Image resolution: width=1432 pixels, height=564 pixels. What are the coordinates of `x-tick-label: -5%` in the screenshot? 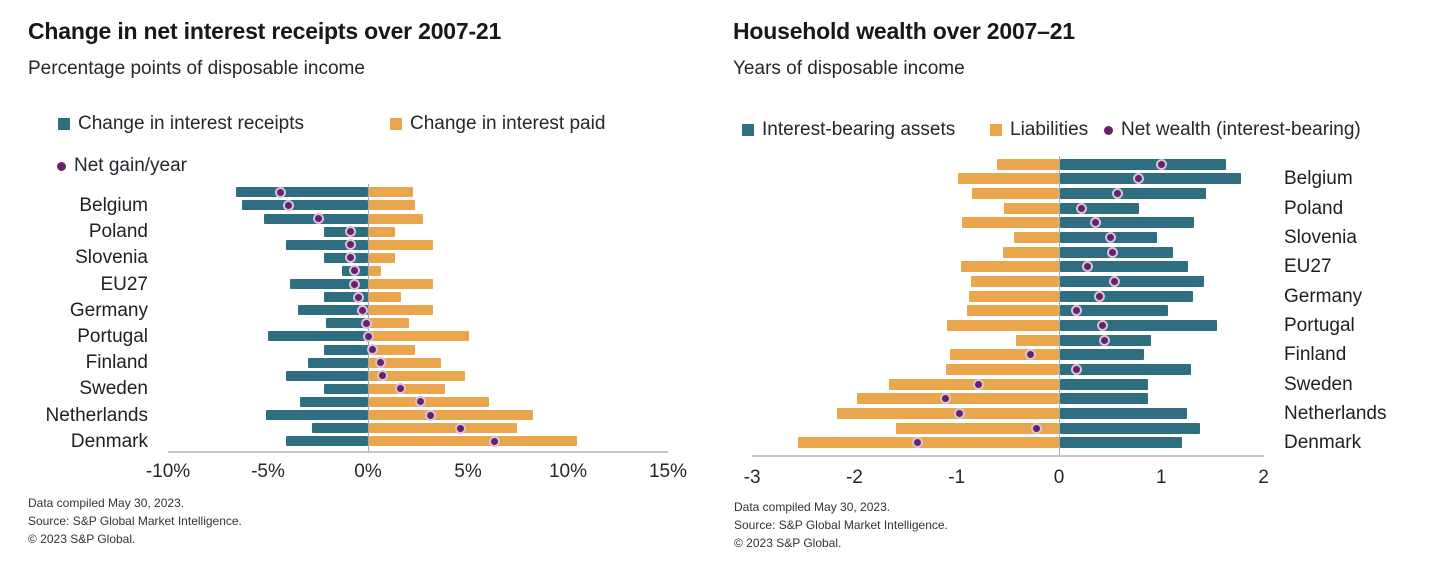 It's located at (268, 471).